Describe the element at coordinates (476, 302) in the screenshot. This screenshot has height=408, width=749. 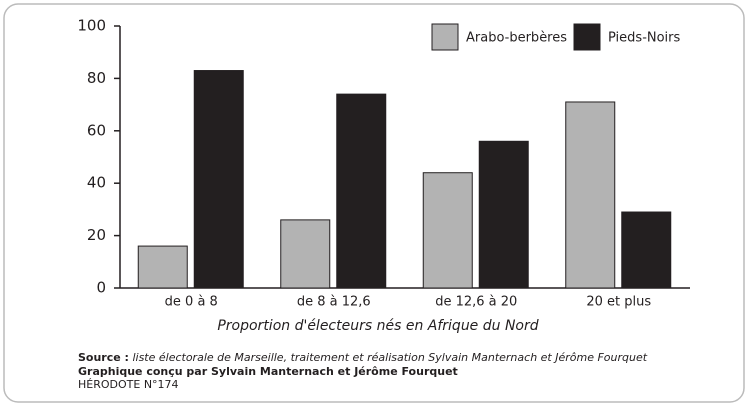
I see `x-tick-label: de 12,6 à 20` at that location.